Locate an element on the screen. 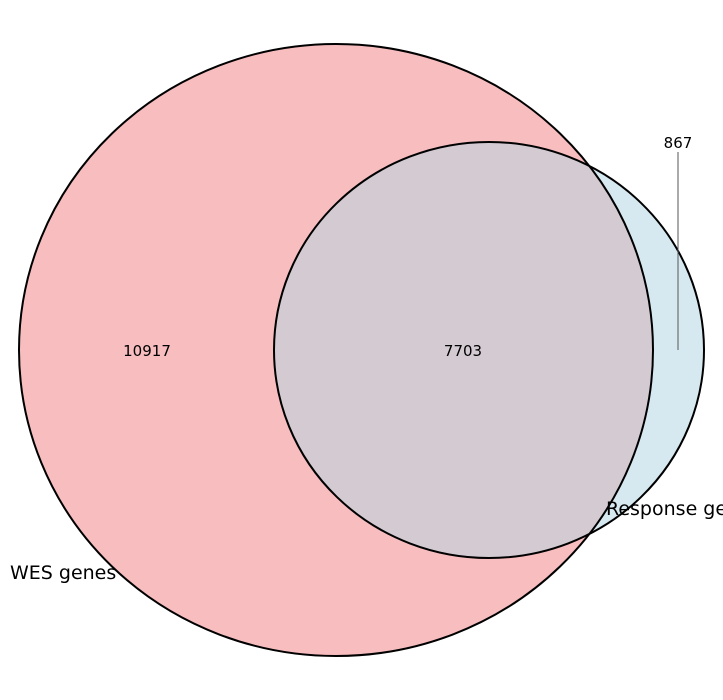 The image size is (723, 700). wes-genes-set-label: WES genes is located at coordinates (63, 573).